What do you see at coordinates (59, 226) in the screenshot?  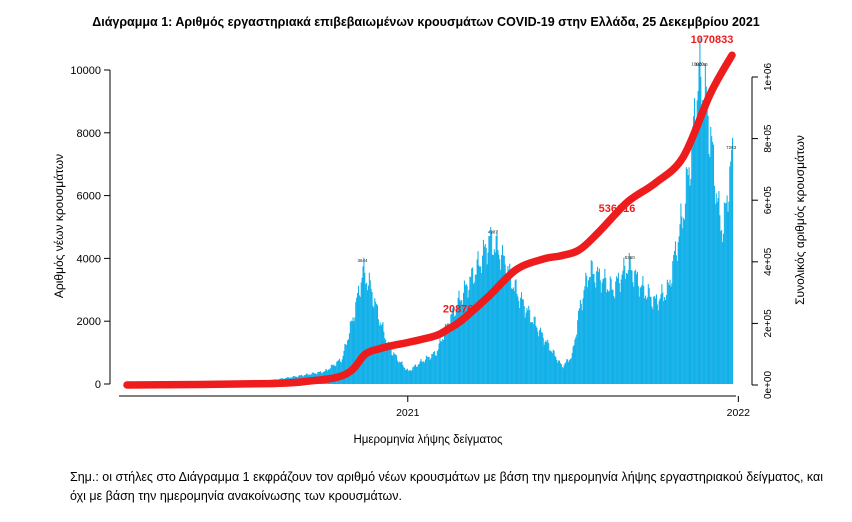 I see `y-axis-title: Αριθμός νέων κρουσμάτων` at bounding box center [59, 226].